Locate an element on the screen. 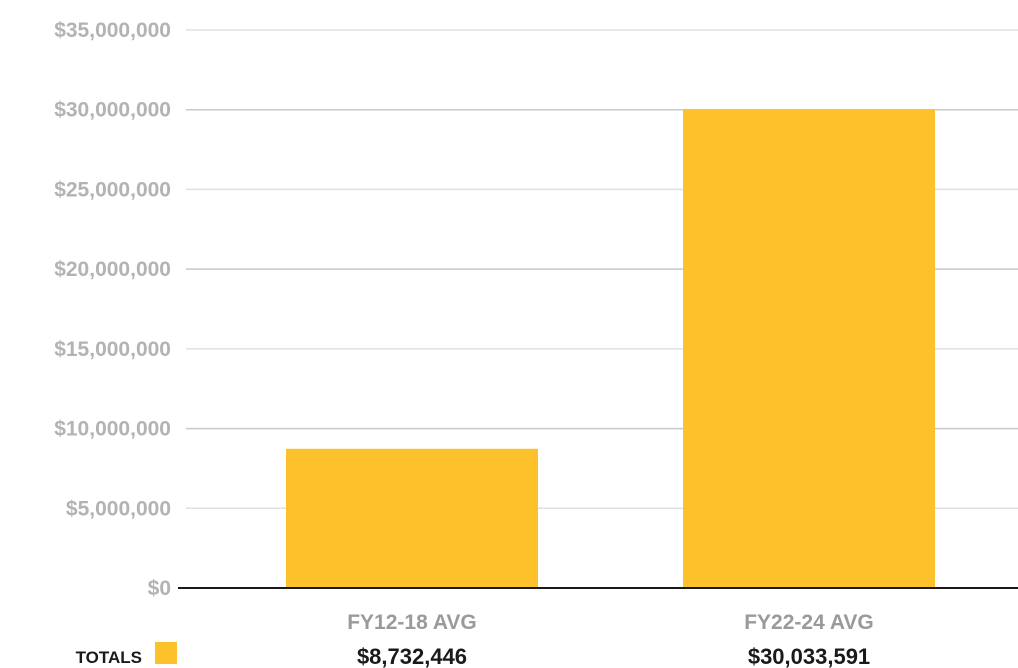 This screenshot has width=1018, height=668. y-tick-label: $5,000,000 is located at coordinates (118, 508).